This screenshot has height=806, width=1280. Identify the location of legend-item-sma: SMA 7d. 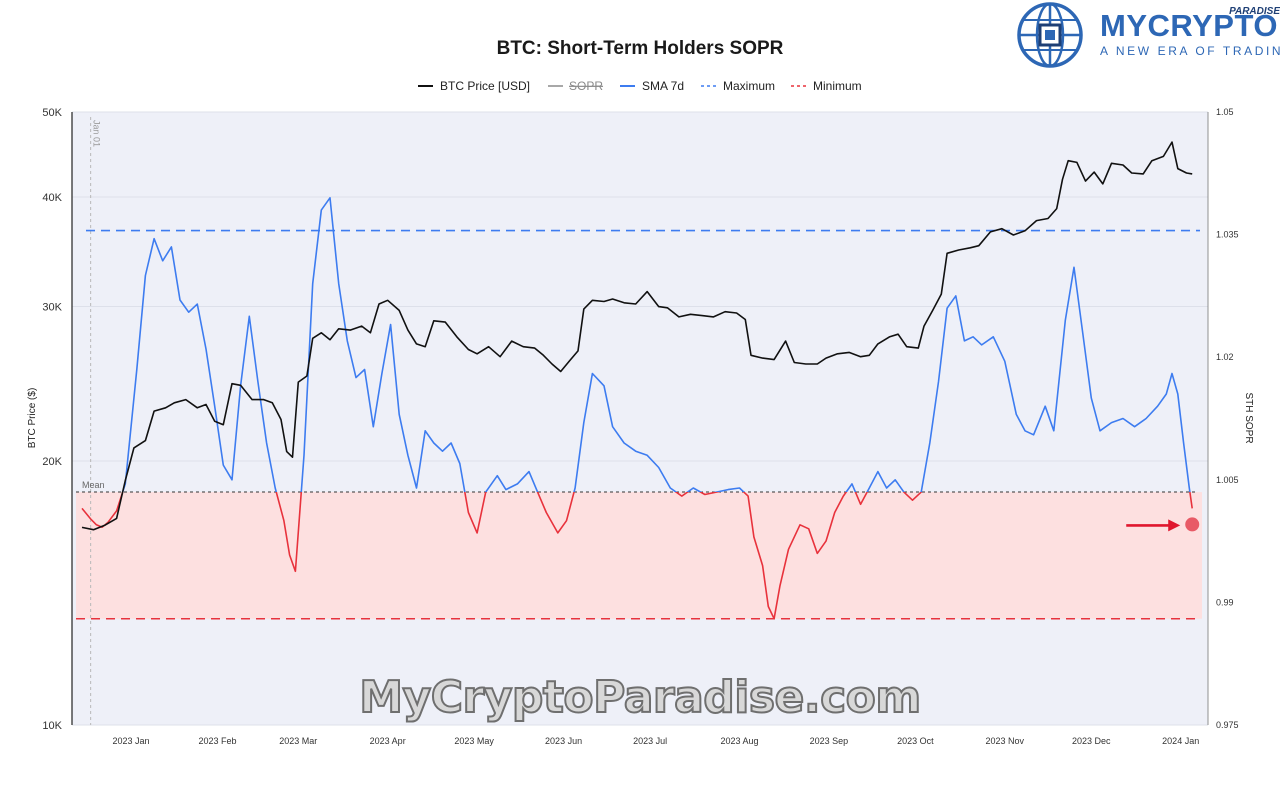
(652, 86).